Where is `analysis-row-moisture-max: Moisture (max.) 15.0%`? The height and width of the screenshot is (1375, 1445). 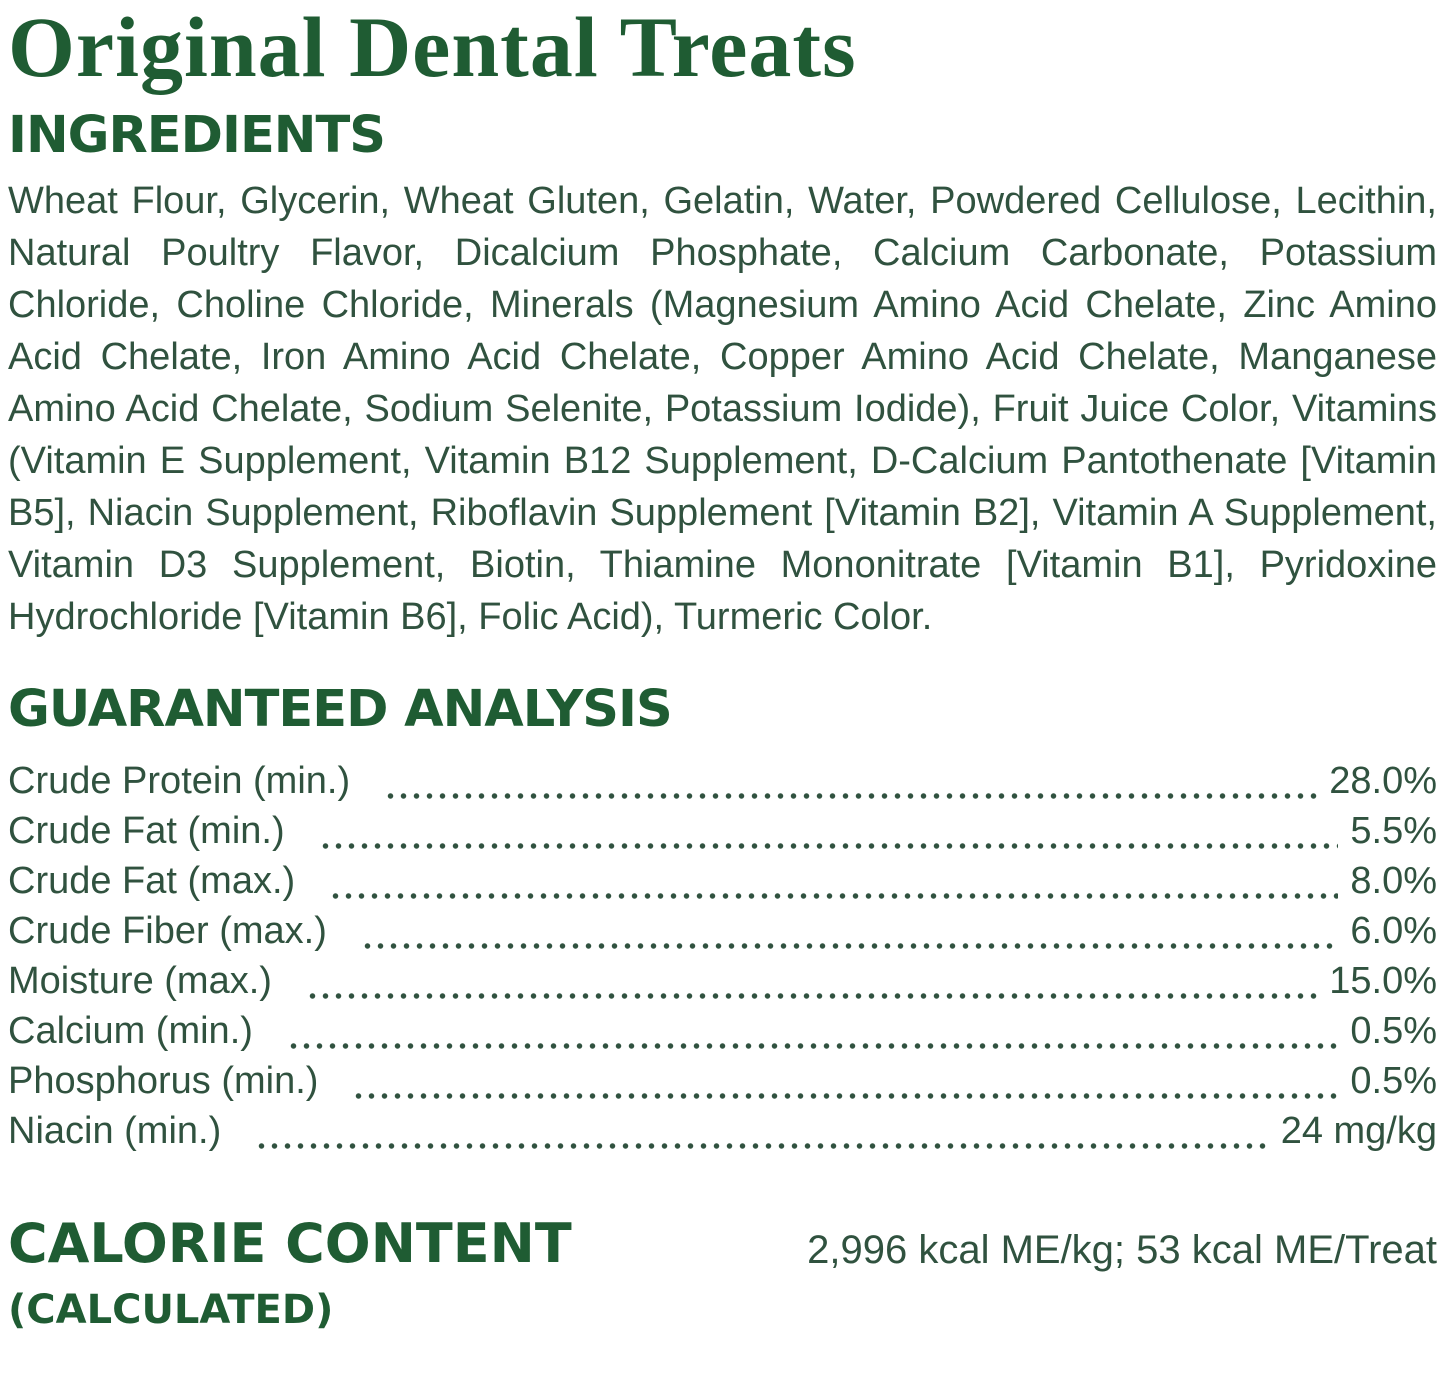
analysis-row-moisture-max: Moisture (max.) 15.0% is located at coordinates (722, 985).